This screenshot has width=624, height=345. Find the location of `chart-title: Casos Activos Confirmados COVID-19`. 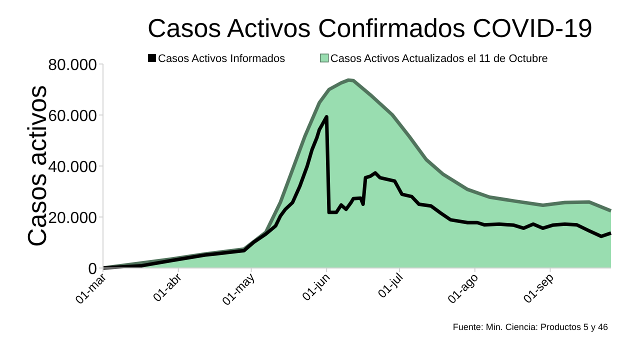

chart-title: Casos Activos Confirmados COVID-19 is located at coordinates (370, 28).